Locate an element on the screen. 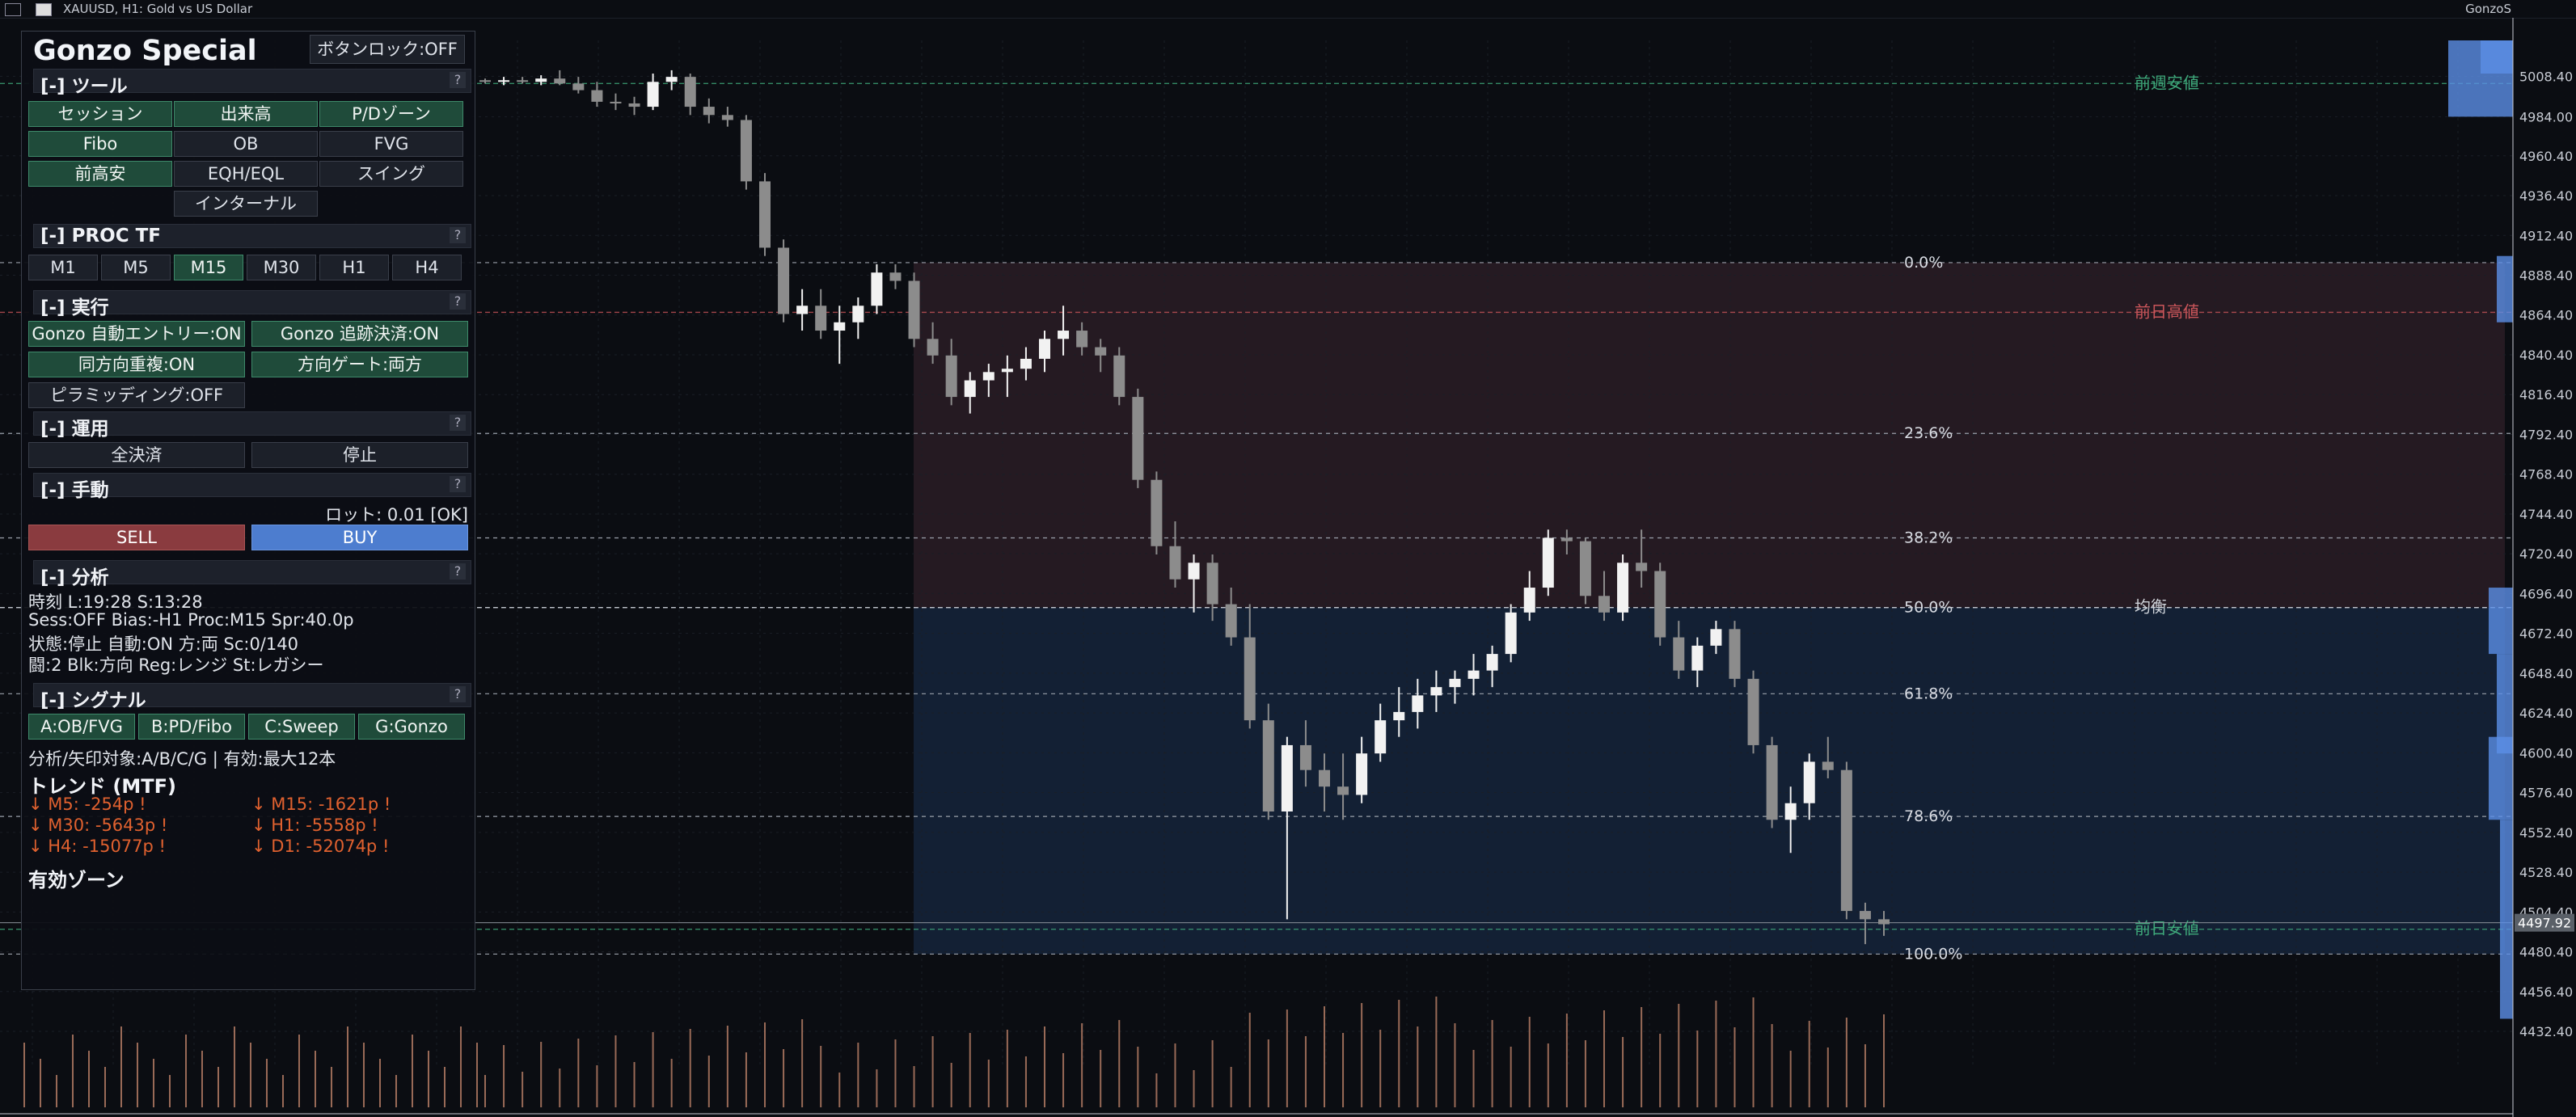 The width and height of the screenshot is (2576, 1117). tool-button-3: Fibo is located at coordinates (100, 144).